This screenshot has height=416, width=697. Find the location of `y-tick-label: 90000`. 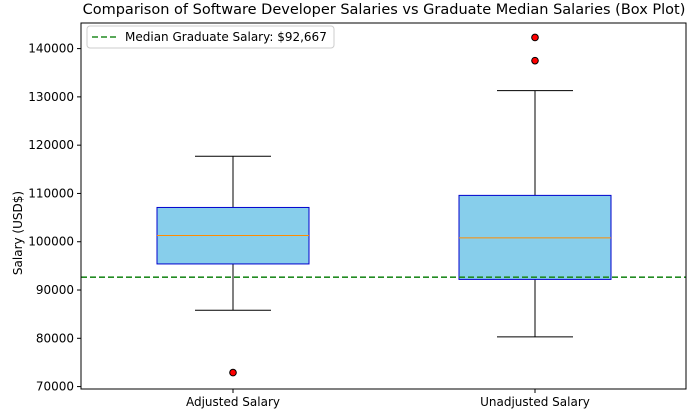

y-tick-label: 90000 is located at coordinates (55, 290).